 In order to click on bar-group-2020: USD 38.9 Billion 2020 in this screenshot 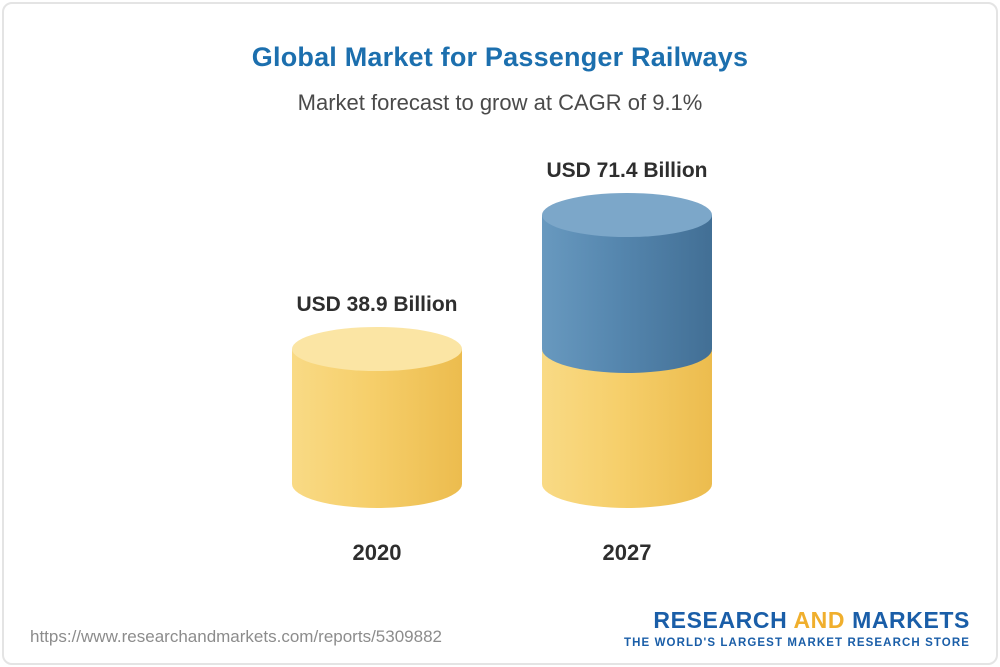, I will do `click(377, 428)`.